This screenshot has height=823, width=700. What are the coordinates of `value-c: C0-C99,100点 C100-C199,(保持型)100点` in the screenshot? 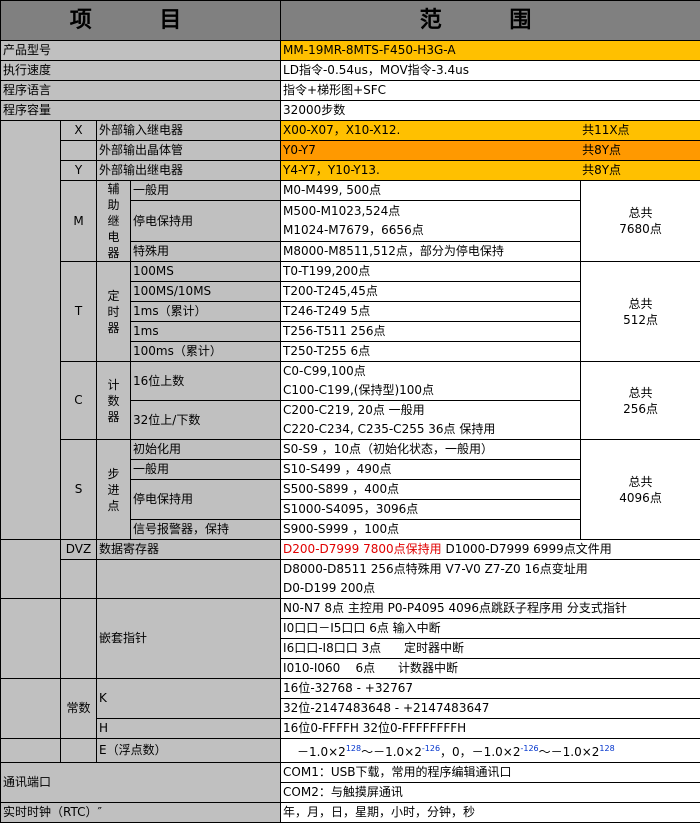 It's located at (431, 381).